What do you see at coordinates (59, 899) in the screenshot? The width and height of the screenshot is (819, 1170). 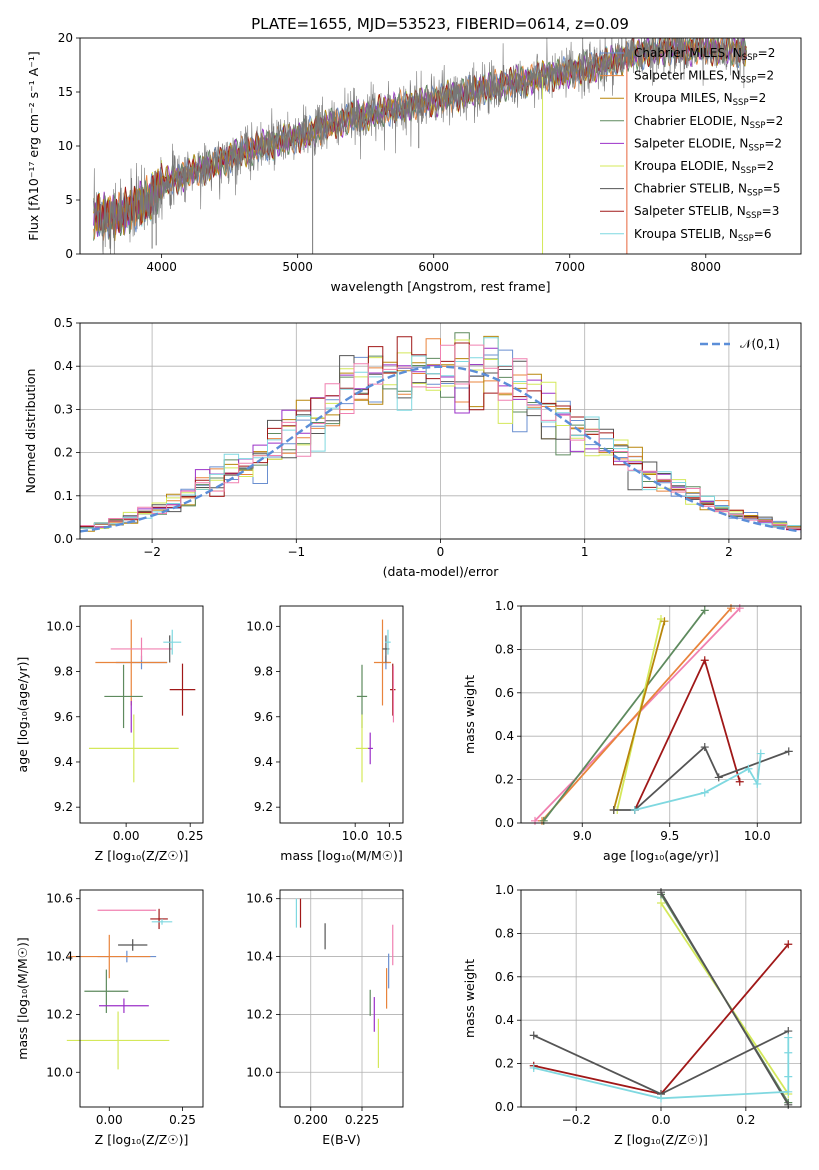 I see `y-tick-label: 10.6` at bounding box center [59, 899].